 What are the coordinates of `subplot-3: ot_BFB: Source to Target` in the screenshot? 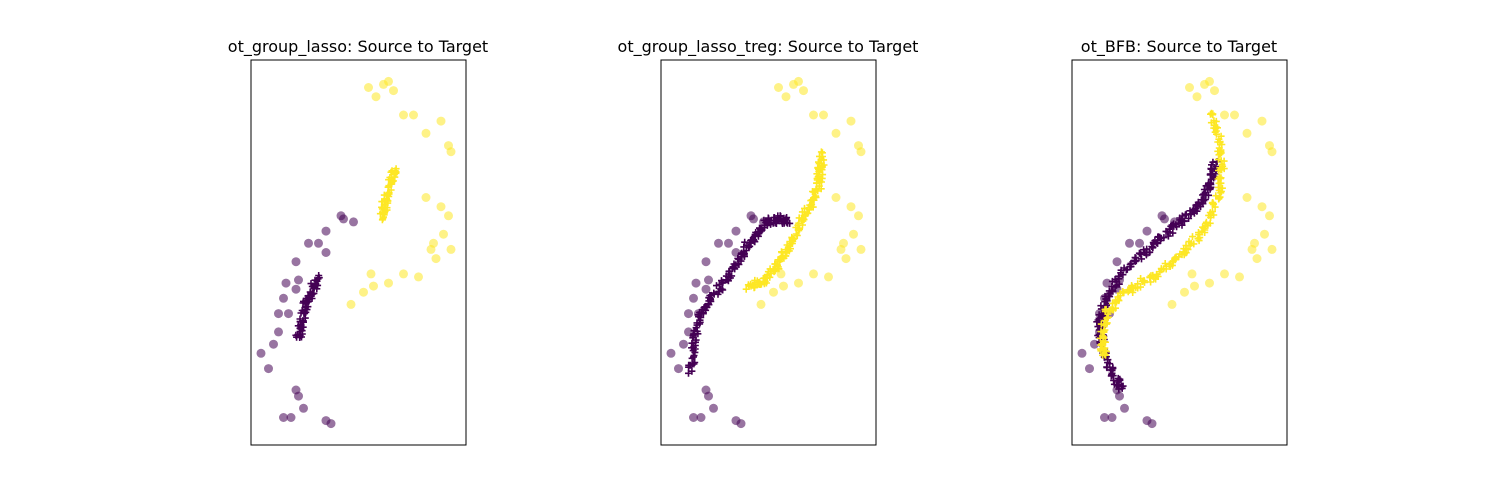 It's located at (1179, 241).